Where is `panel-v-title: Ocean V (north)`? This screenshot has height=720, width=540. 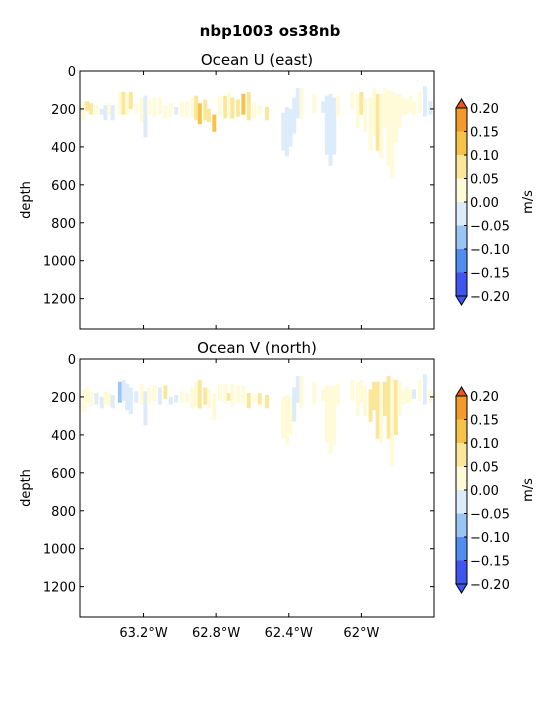
panel-v-title: Ocean V (north) is located at coordinates (257, 348).